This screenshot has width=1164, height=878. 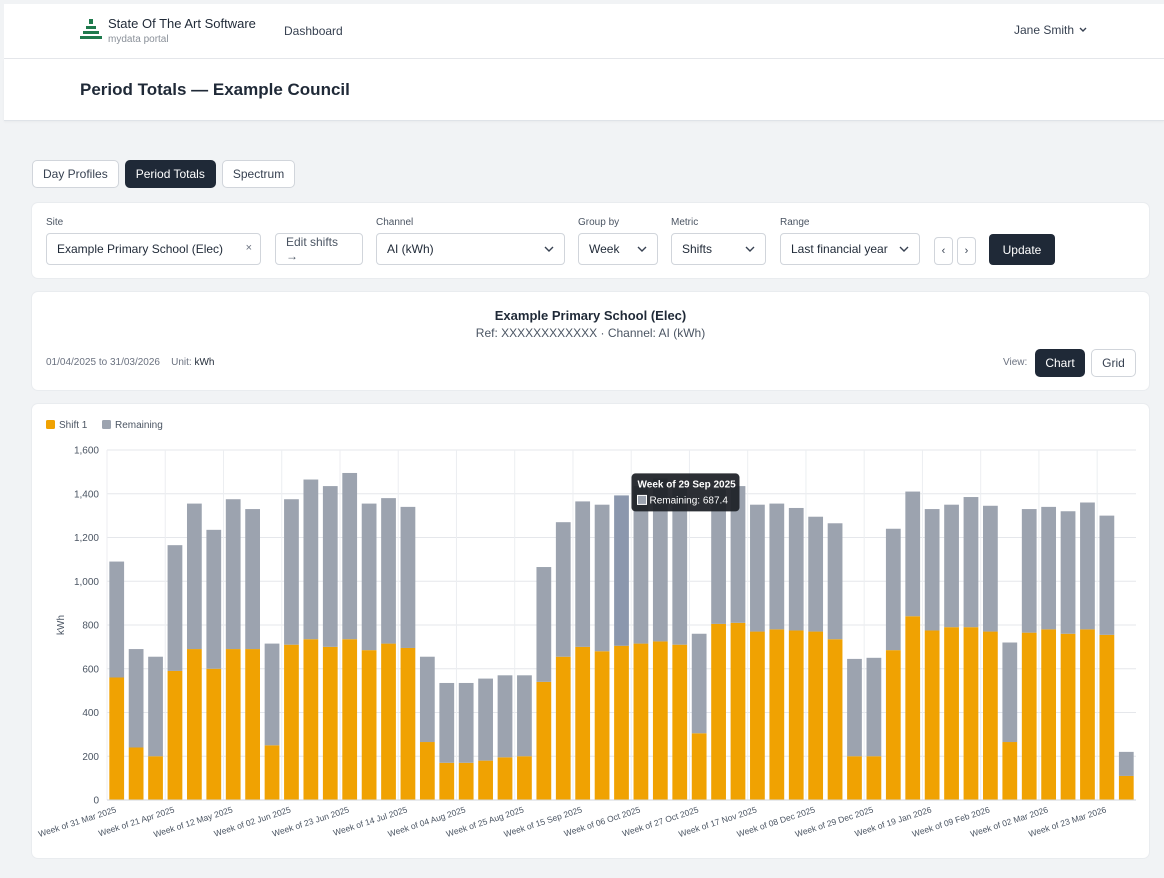 I want to click on nav-dashboard-link: Dashboard, so click(x=313, y=31).